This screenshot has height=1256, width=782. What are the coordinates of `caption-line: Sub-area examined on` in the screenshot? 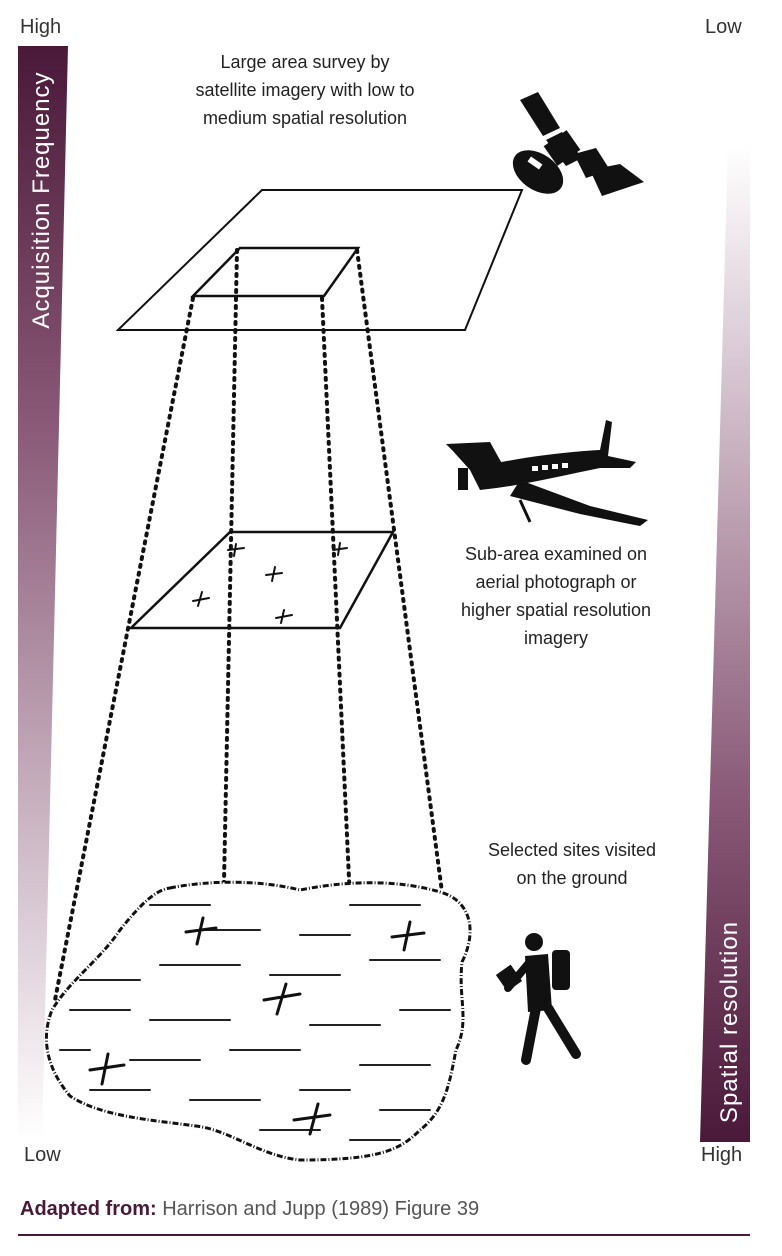 It's located at (556, 554).